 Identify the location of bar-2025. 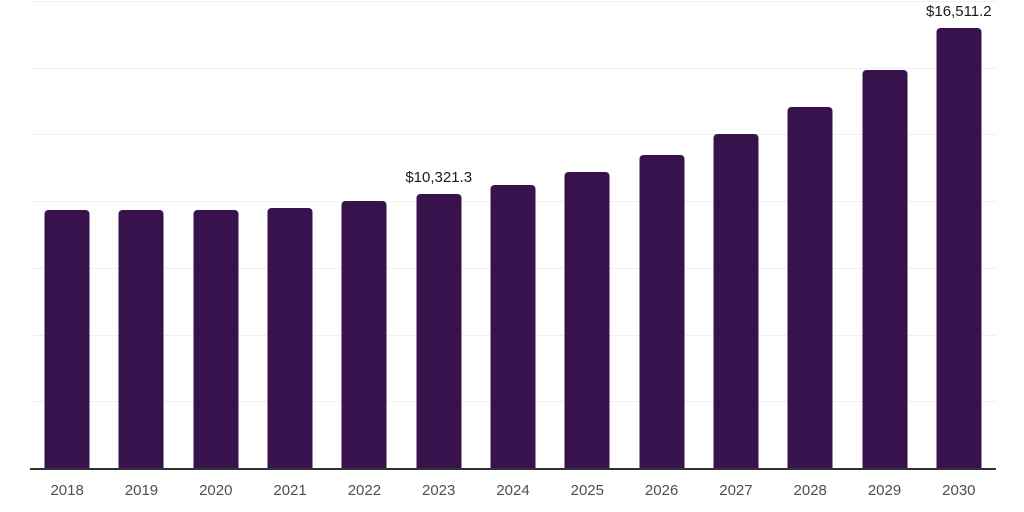
(587, 320).